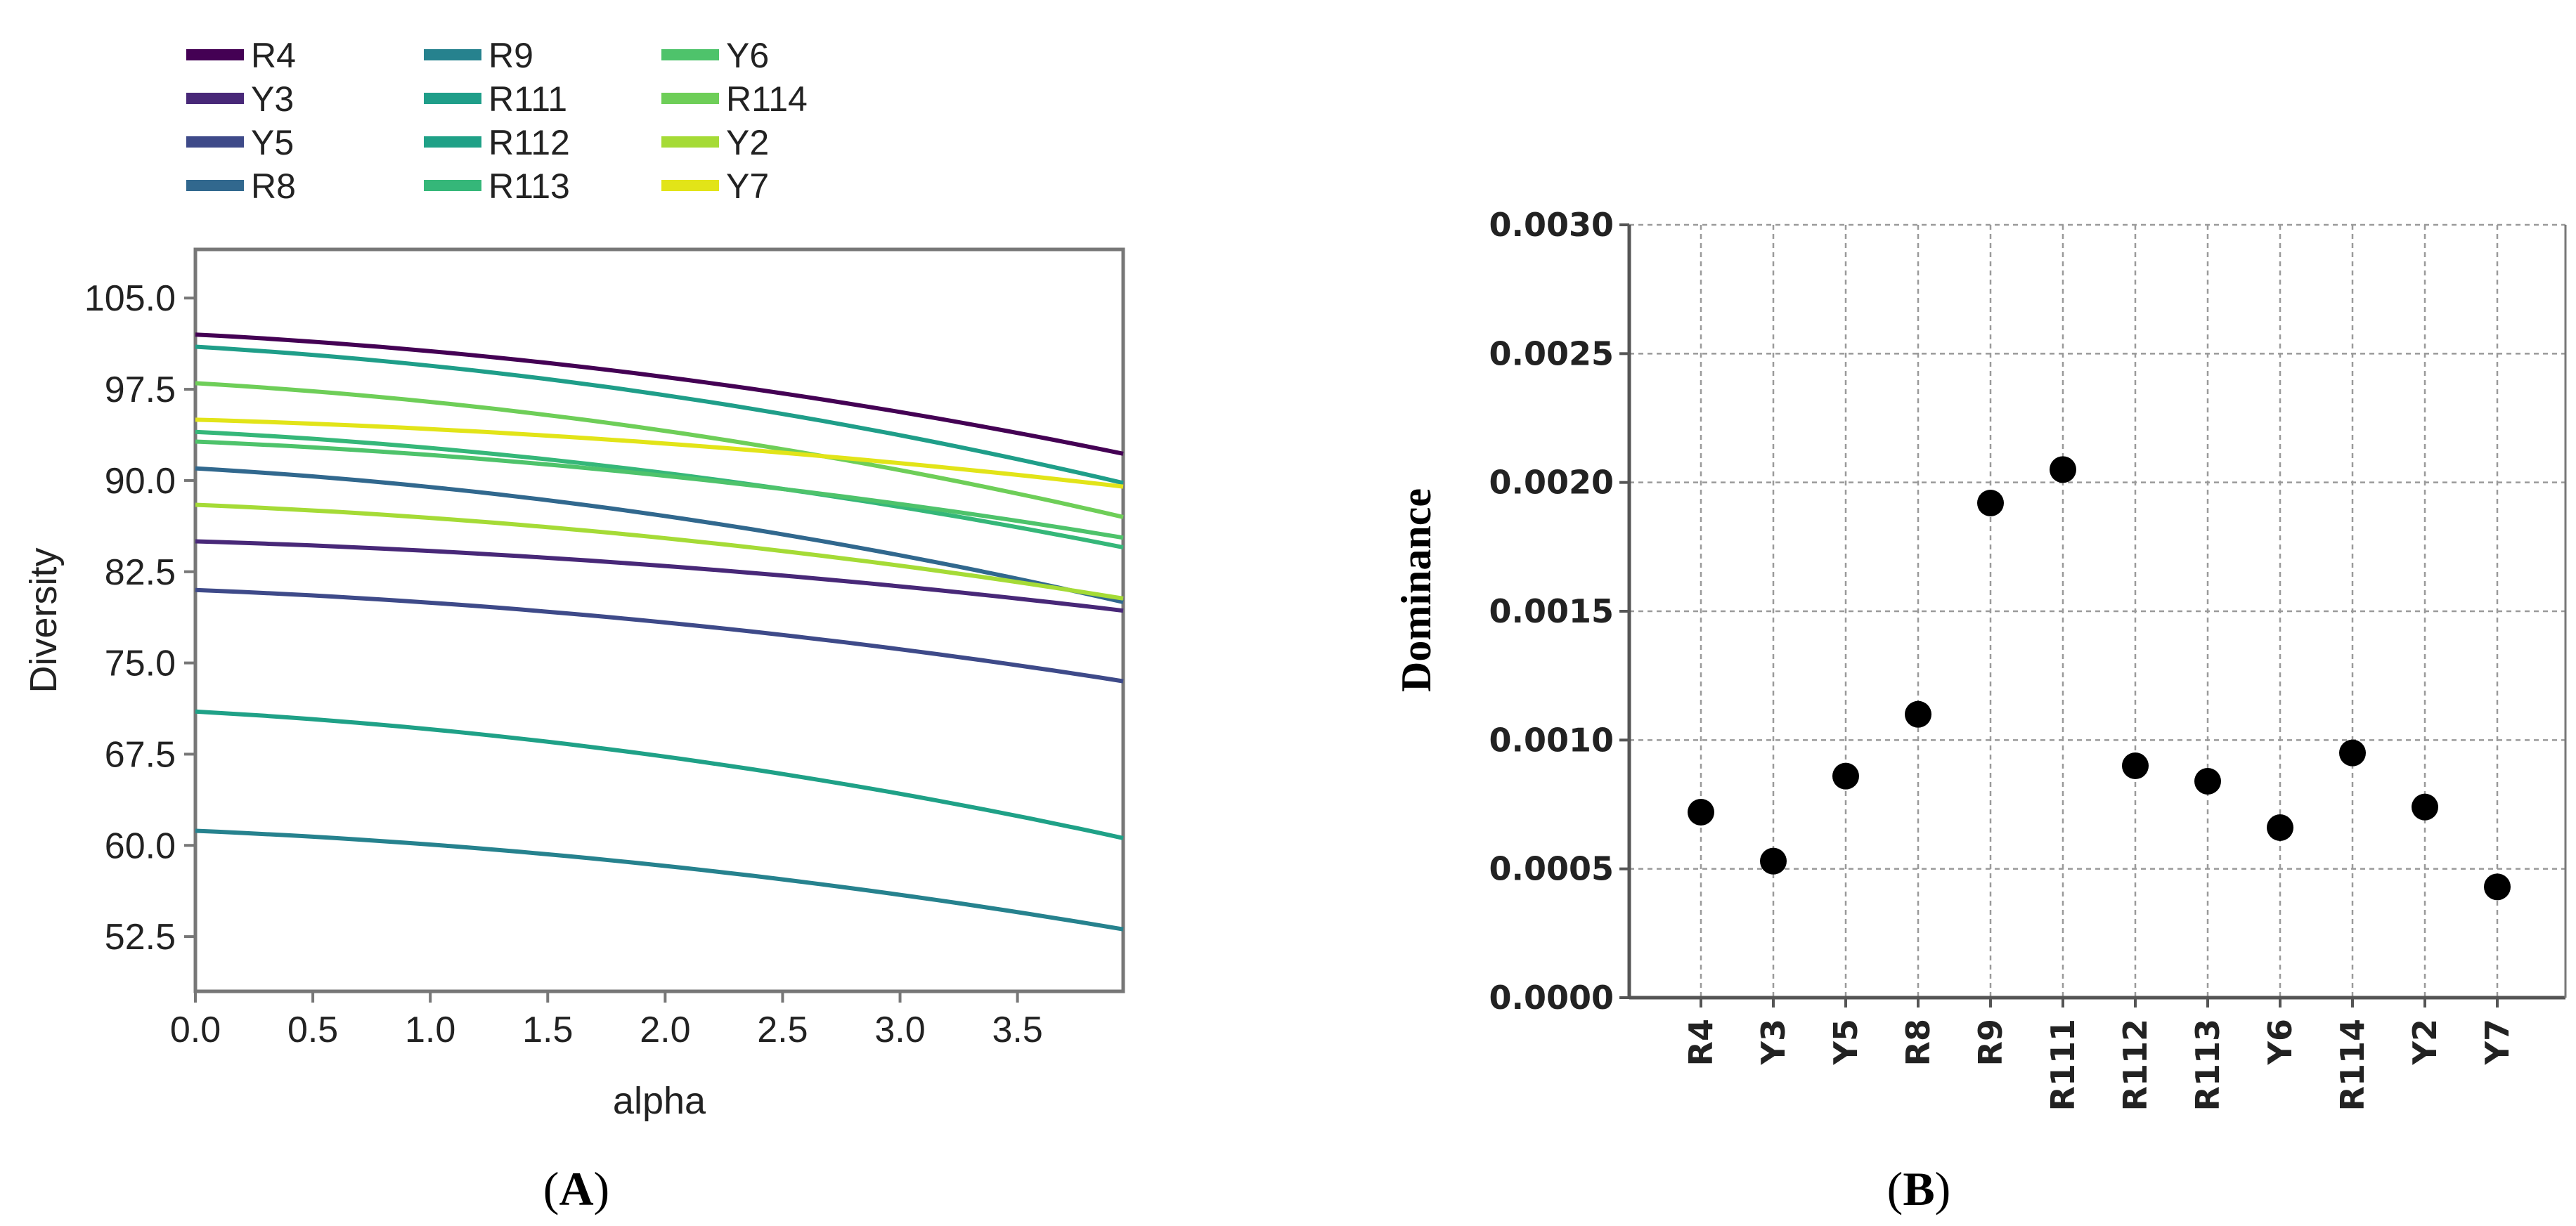 This screenshot has width=2576, height=1226. I want to click on y-tick-label: 60.0, so click(141, 846).